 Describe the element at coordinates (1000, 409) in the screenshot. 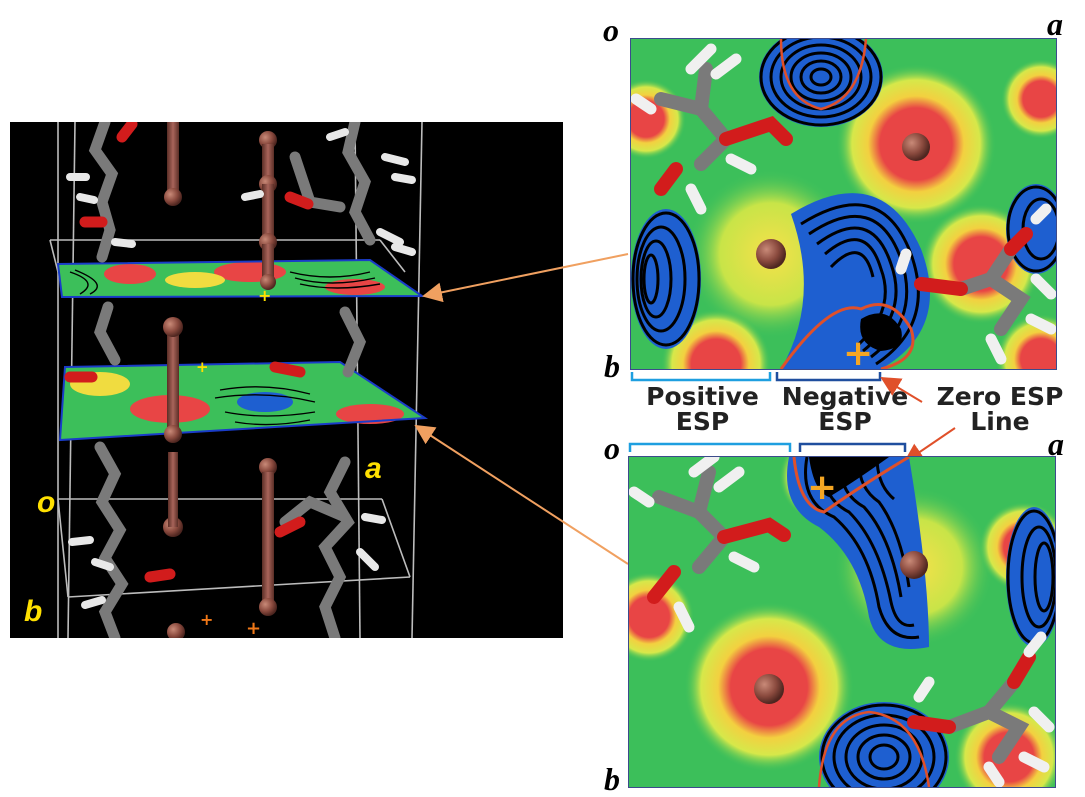

I see `zero-esp-line-label: Zero ESP Line` at that location.